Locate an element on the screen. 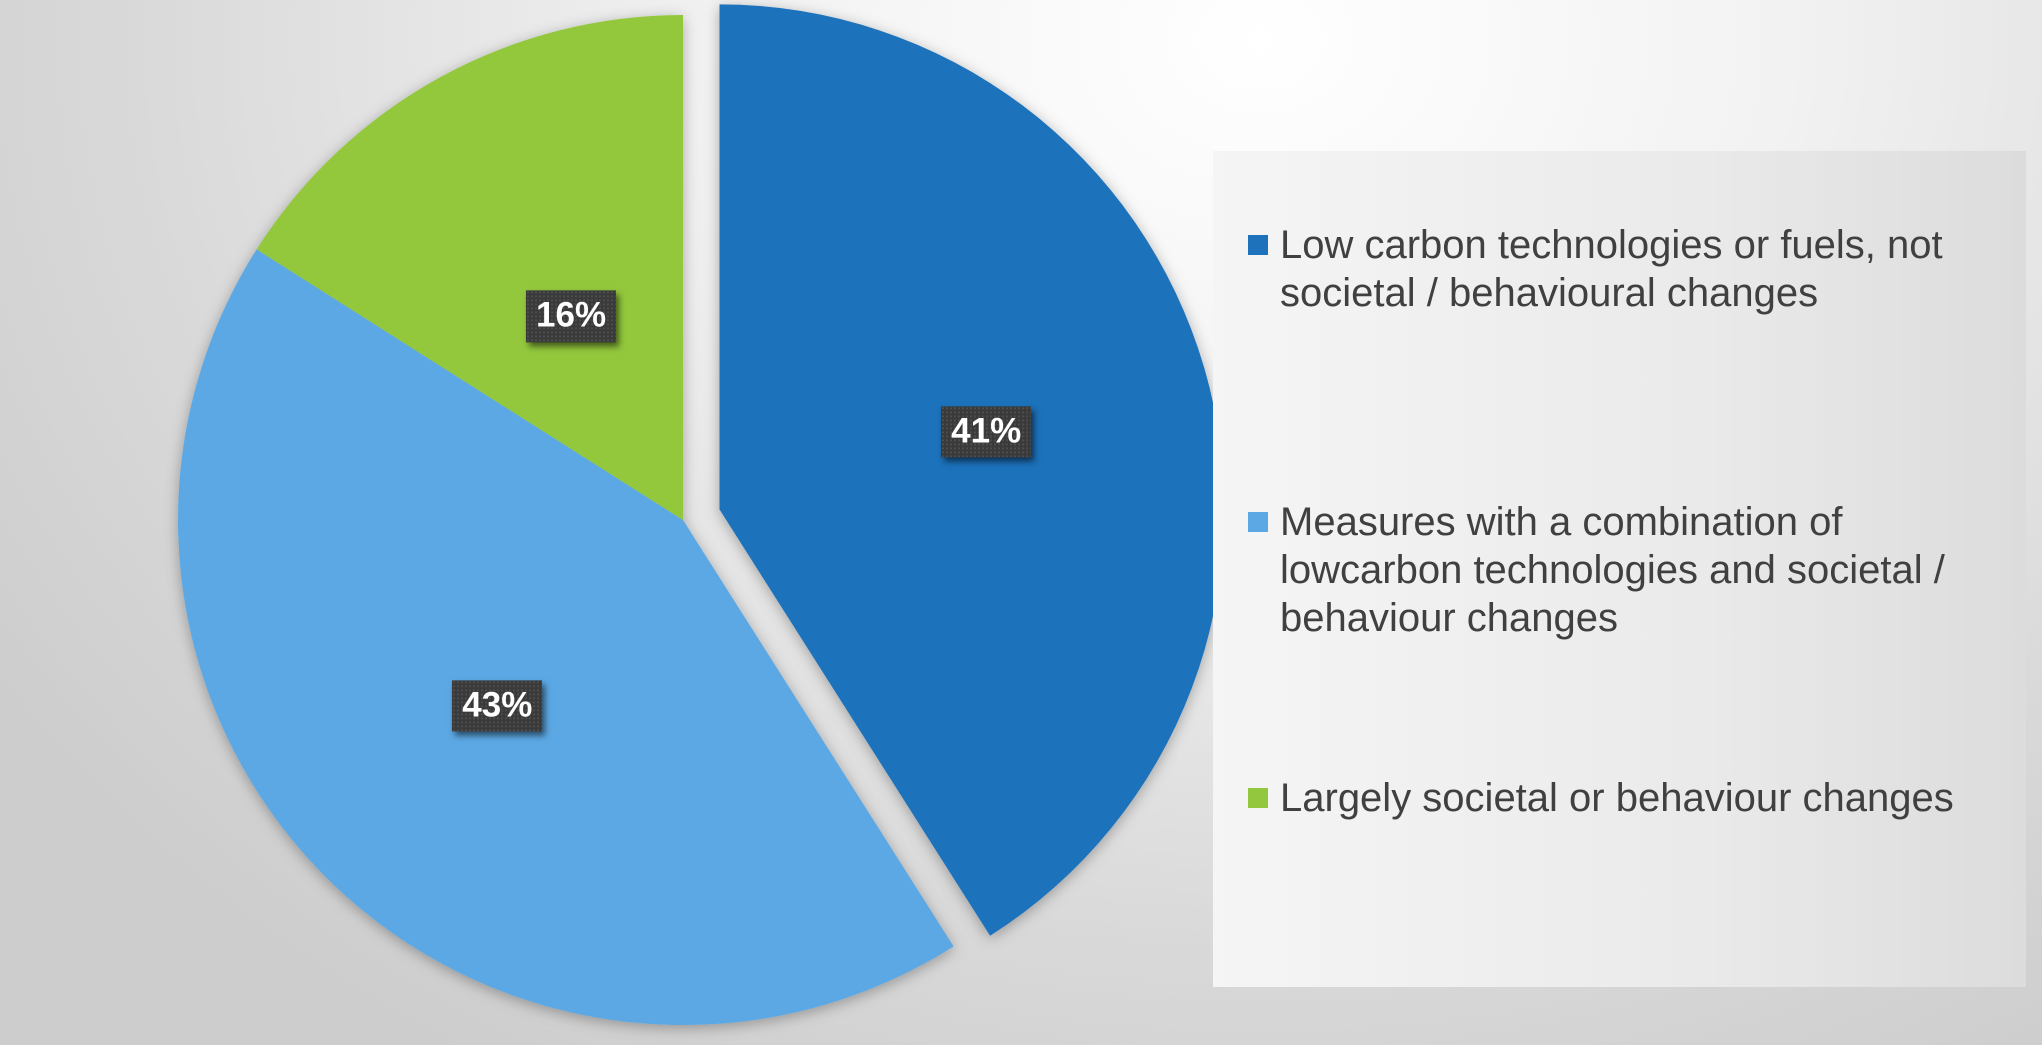 This screenshot has width=2042, height=1045. legend-label: Largely societal or behaviour changes is located at coordinates (1617, 798).